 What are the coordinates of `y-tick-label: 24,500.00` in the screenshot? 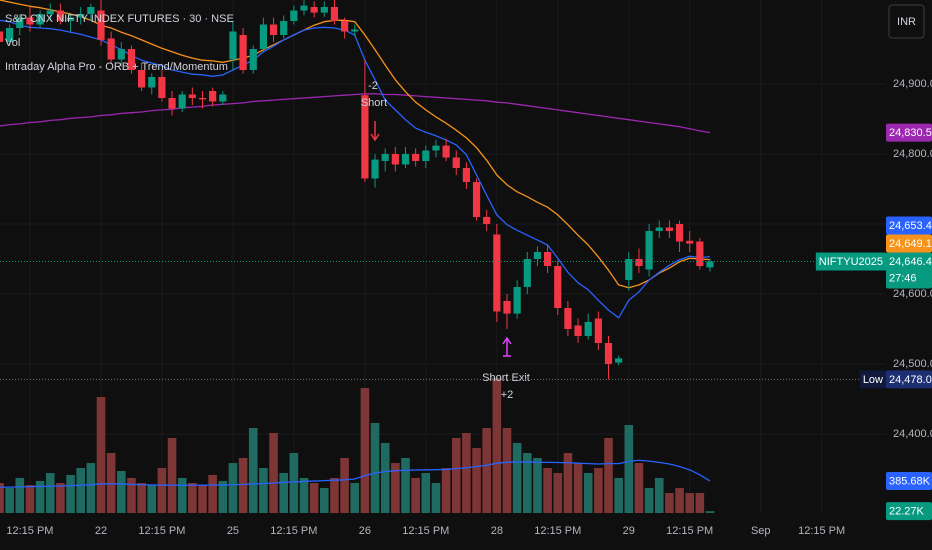 It's located at (912, 364).